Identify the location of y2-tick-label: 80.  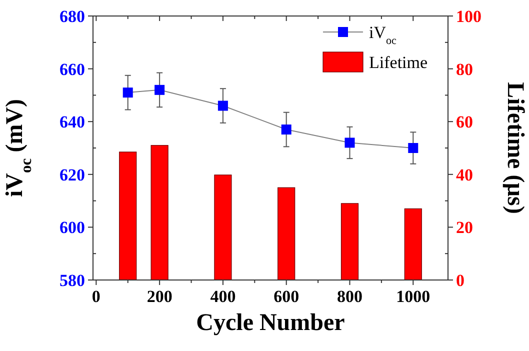
(464, 69).